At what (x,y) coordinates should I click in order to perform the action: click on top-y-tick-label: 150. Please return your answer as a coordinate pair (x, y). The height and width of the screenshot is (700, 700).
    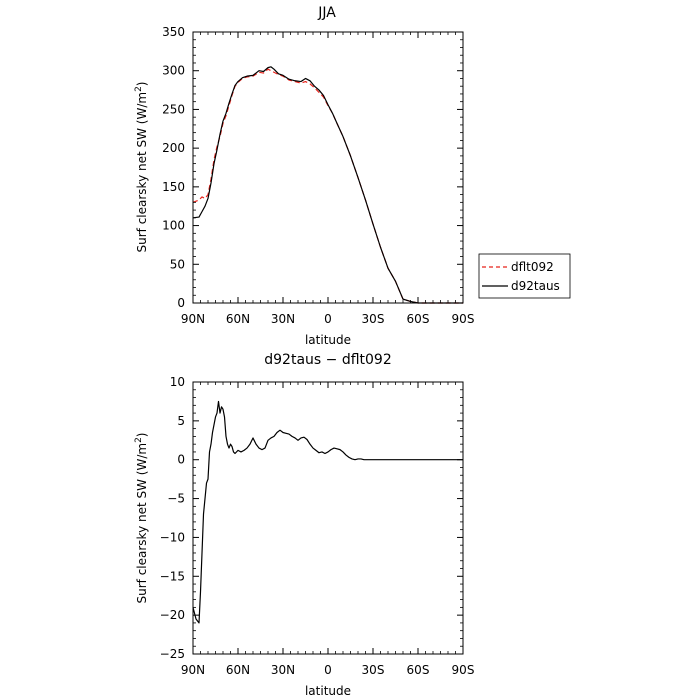
    Looking at the image, I should click on (173, 187).